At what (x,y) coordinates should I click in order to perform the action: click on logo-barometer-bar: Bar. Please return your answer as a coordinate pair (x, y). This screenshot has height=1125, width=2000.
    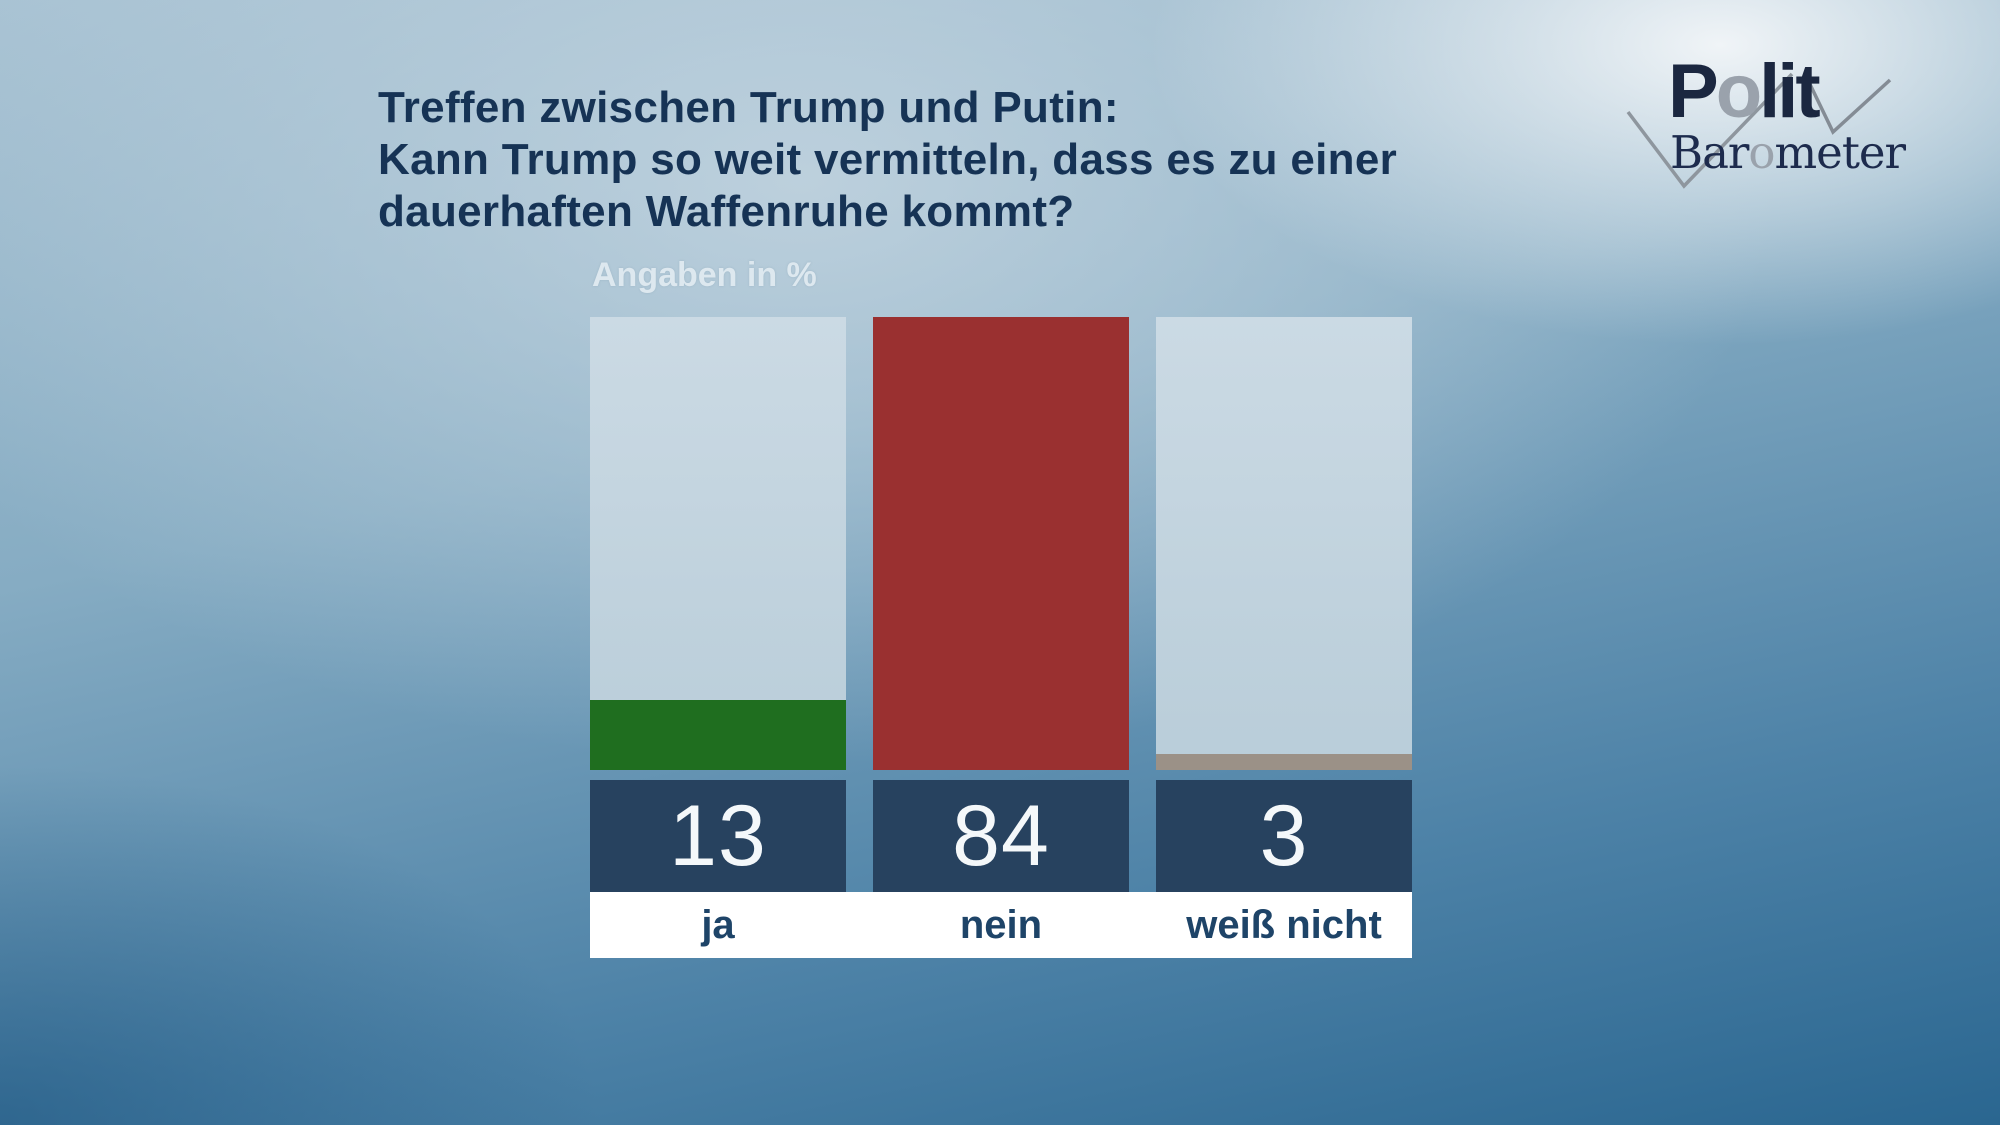
    Looking at the image, I should click on (1709, 152).